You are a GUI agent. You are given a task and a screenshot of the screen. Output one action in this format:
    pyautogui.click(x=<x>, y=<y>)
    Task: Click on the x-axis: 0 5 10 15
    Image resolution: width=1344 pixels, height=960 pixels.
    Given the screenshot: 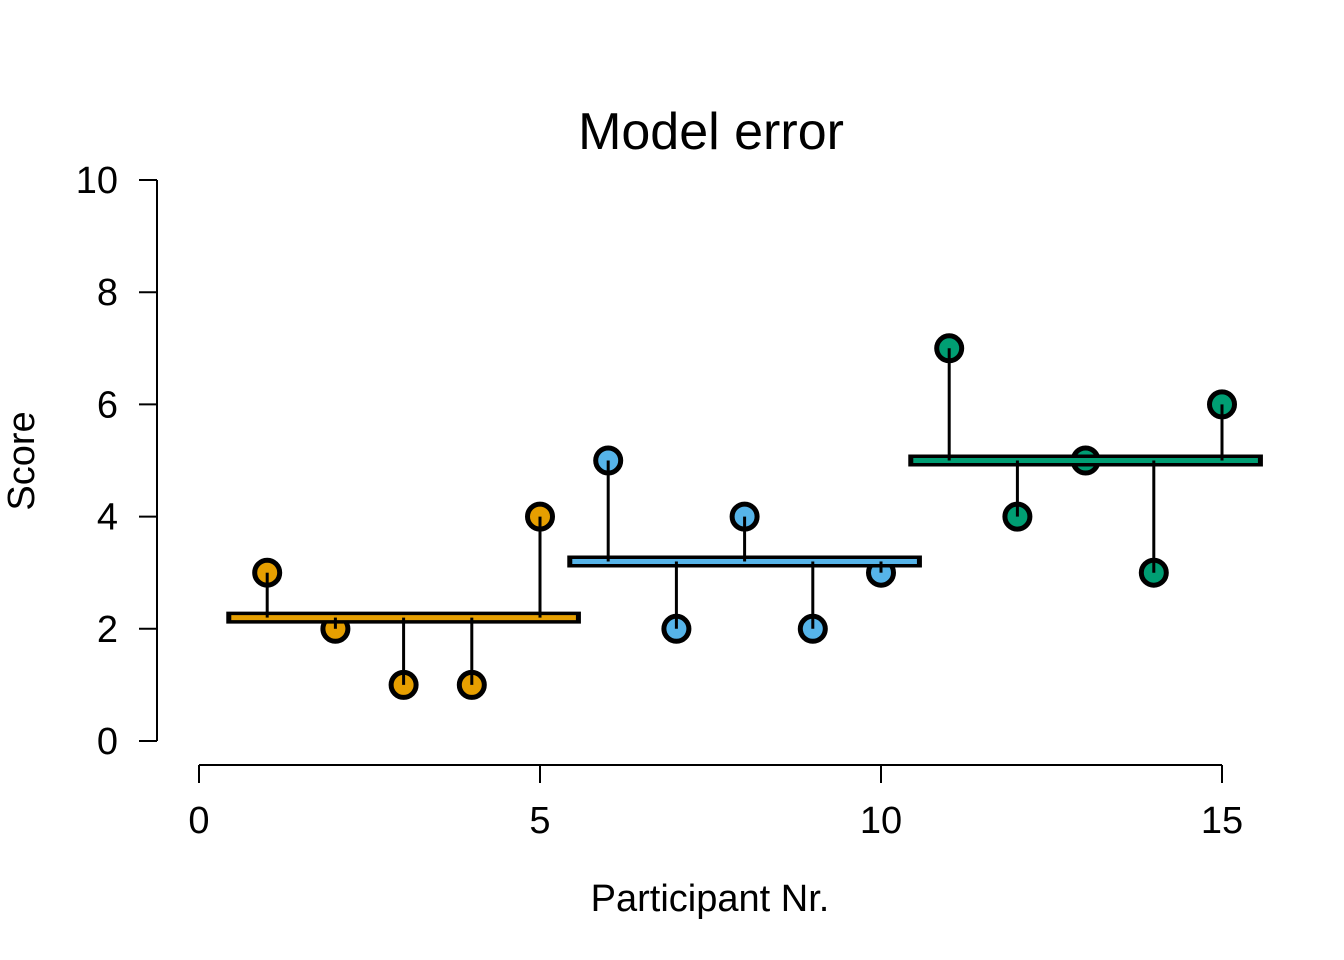 What is the action you would take?
    pyautogui.click(x=715, y=803)
    